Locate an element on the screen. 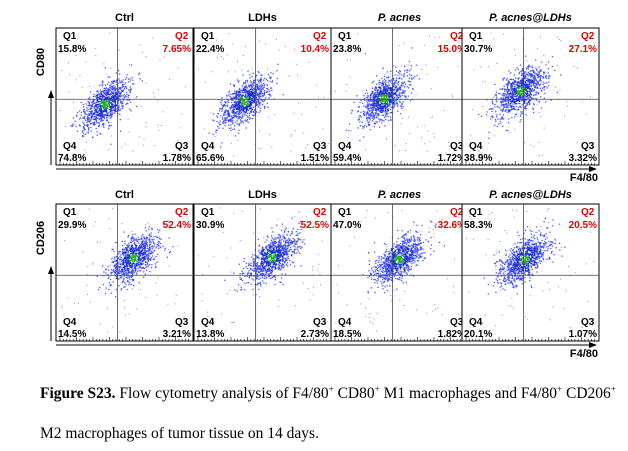  quadrant-name: Q4 is located at coordinates (345, 146).